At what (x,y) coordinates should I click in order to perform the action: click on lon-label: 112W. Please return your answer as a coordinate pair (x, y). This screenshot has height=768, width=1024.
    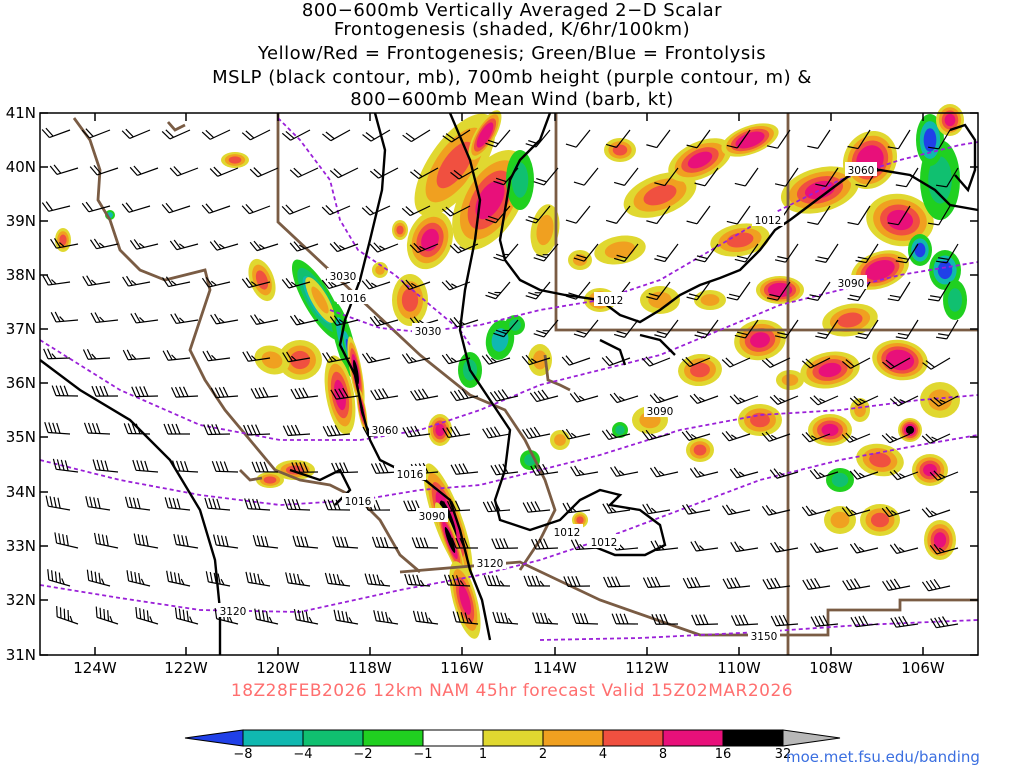
    Looking at the image, I should click on (647, 668).